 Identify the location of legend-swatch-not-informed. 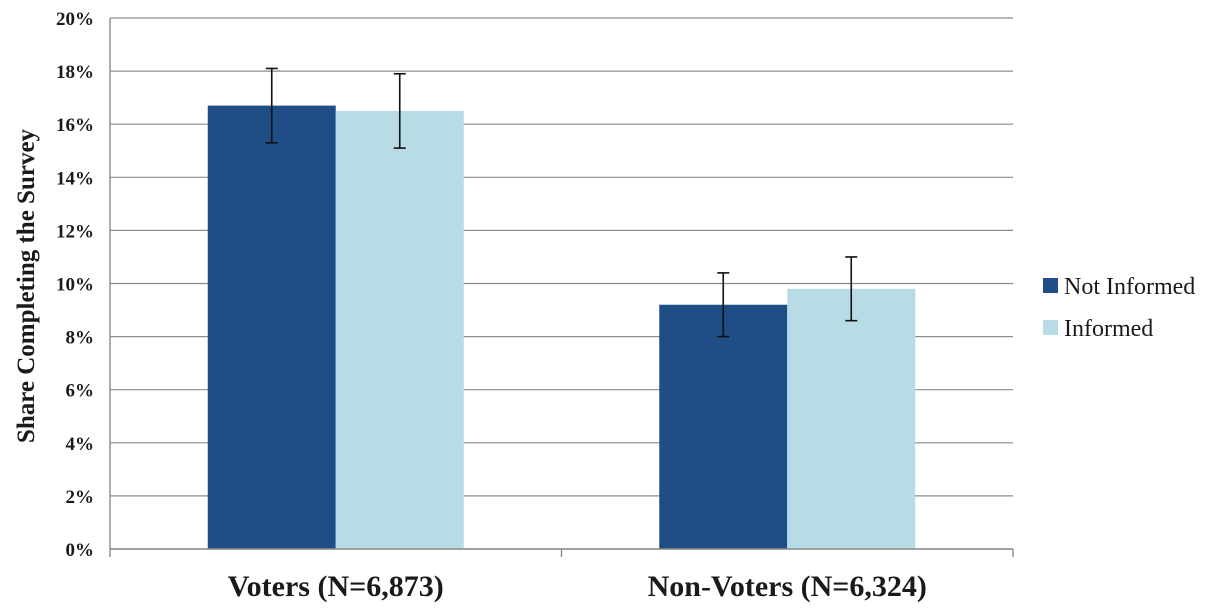
(1050, 285).